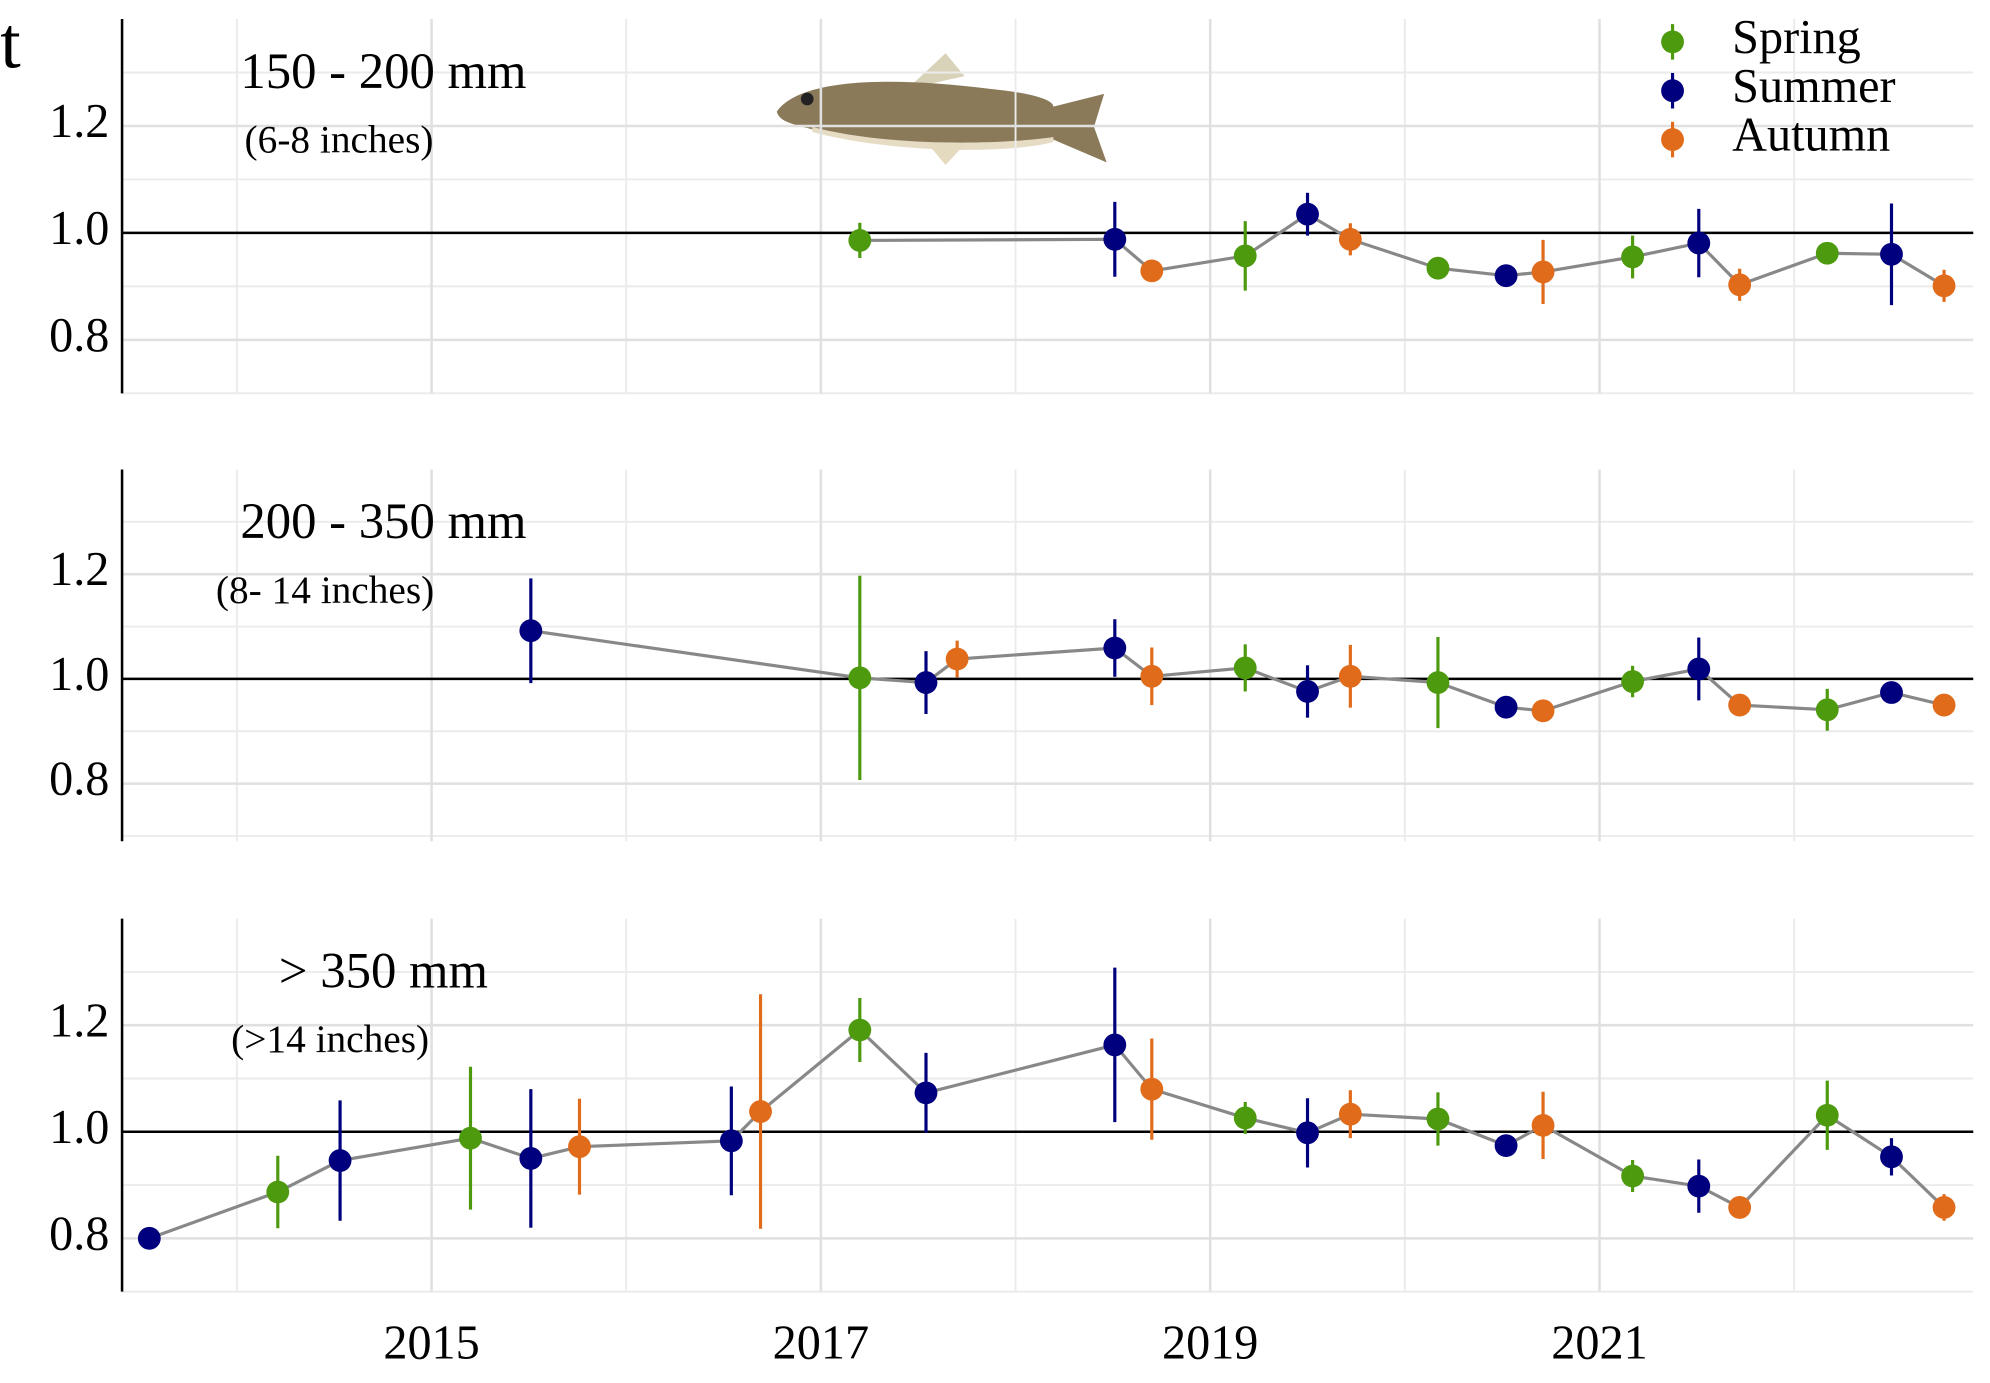 The height and width of the screenshot is (1383, 1990). I want to click on x-tick-label: 2019, so click(1210, 1343).